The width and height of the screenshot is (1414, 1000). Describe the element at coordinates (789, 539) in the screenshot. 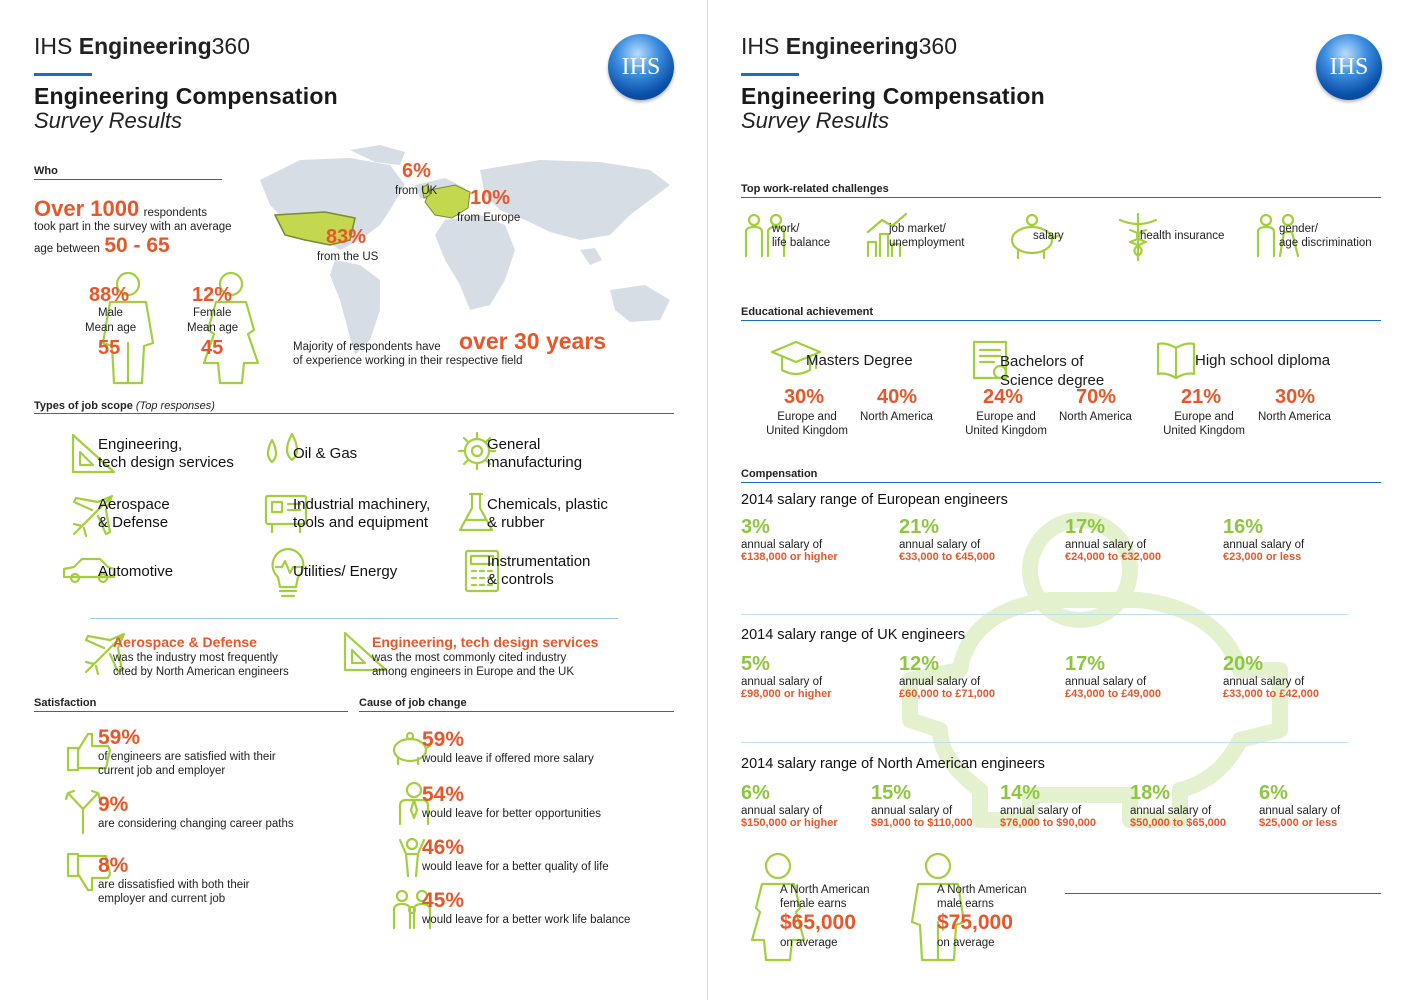

I see `europe-salary-1: 3% annual salary of €138,000 or higher` at that location.